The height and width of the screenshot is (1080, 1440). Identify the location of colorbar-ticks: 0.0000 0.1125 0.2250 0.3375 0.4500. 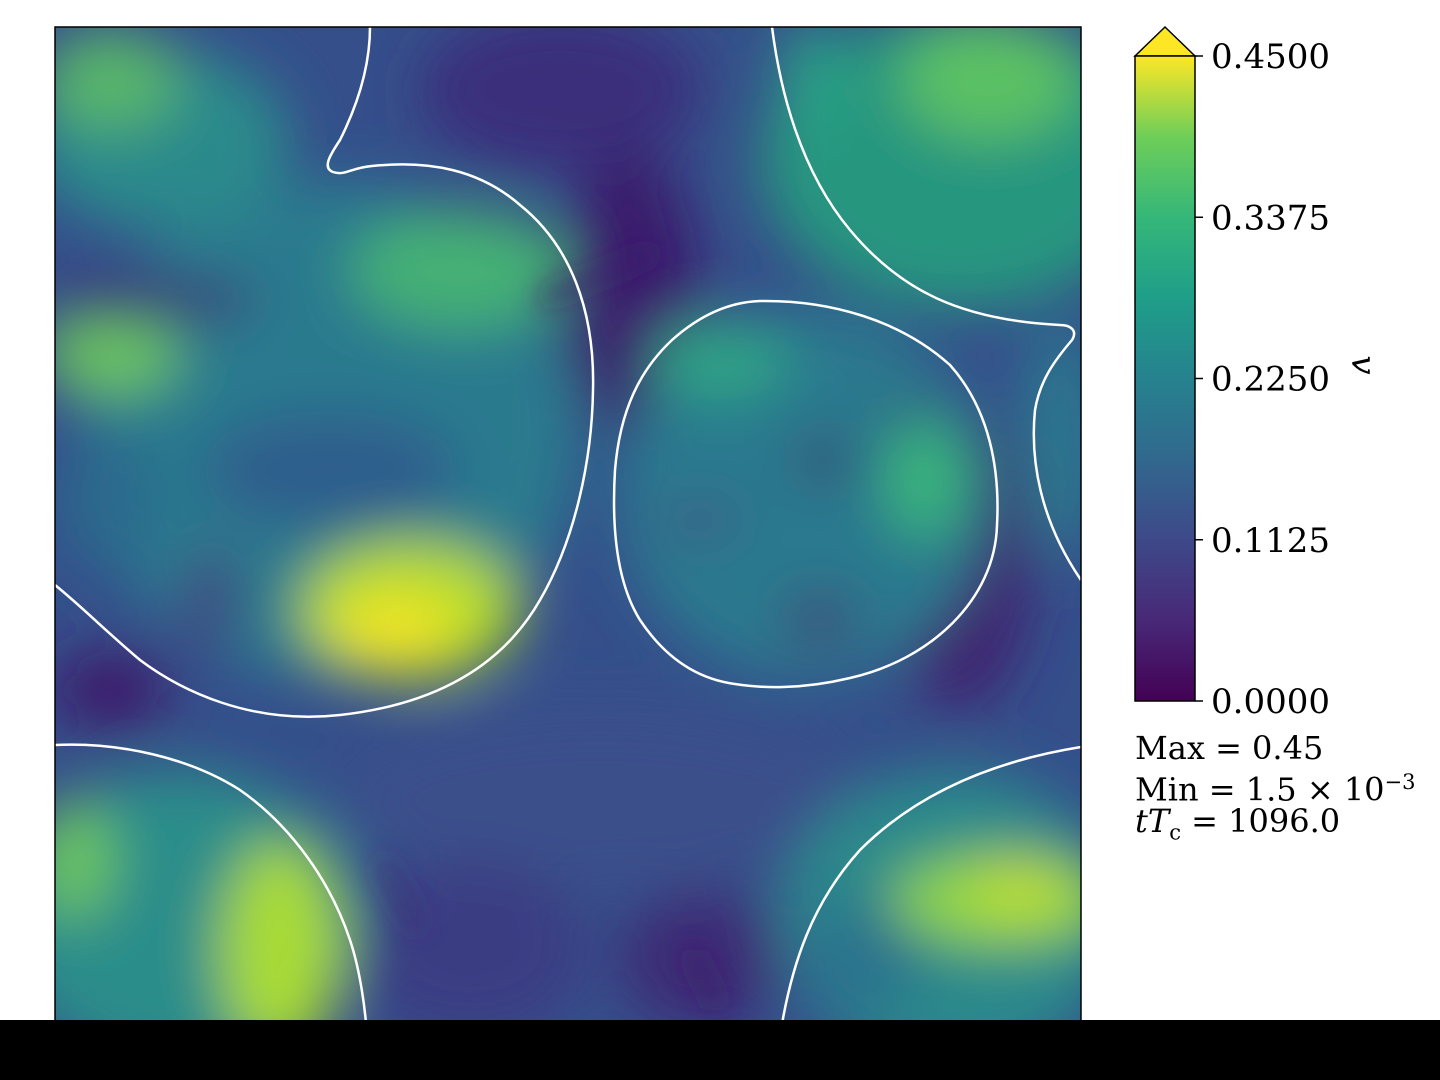
(1262, 379).